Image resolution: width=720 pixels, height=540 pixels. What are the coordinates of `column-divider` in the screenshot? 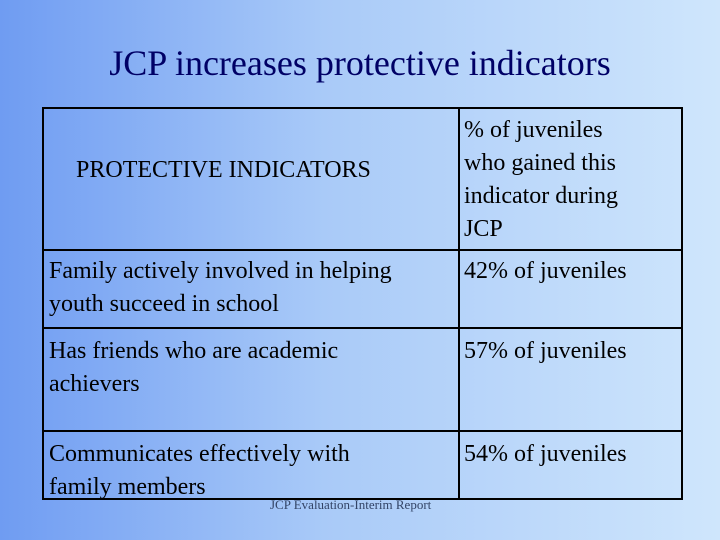 It's located at (459, 303).